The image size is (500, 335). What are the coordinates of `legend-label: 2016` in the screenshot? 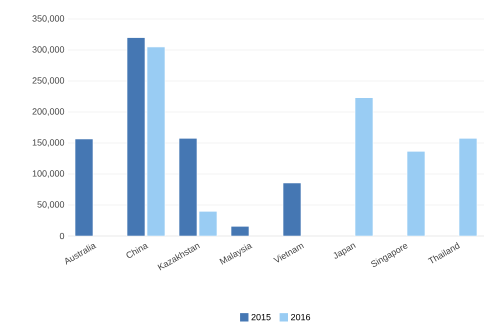 It's located at (300, 317).